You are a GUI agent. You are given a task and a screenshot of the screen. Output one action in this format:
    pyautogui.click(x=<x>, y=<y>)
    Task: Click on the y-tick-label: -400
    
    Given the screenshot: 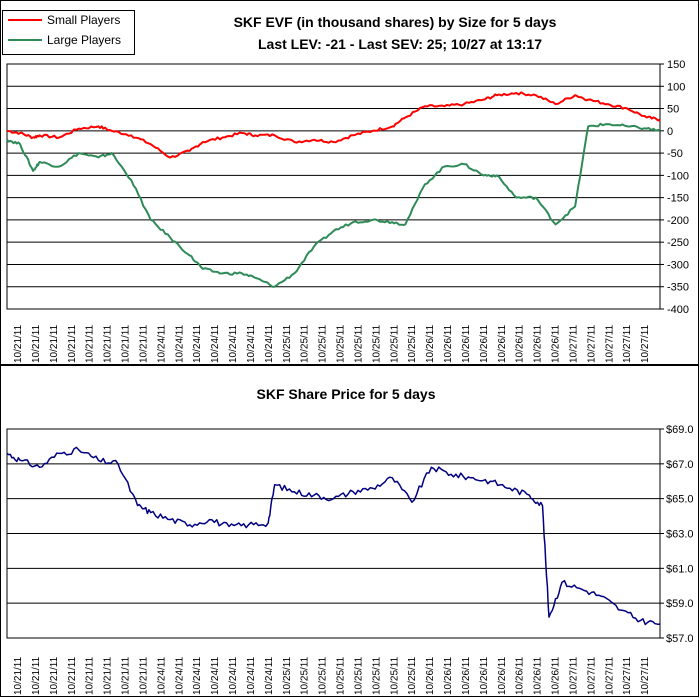 What is the action you would take?
    pyautogui.click(x=678, y=310)
    